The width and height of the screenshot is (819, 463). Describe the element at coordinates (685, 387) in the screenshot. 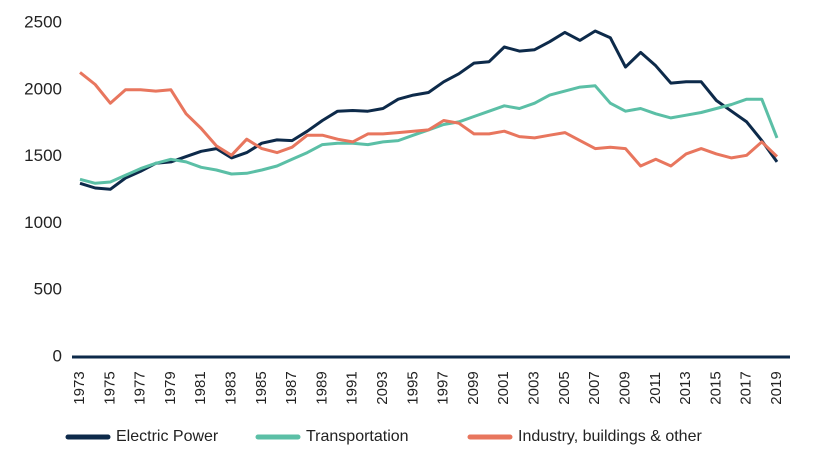

I see `x-tick-label: 2013` at that location.